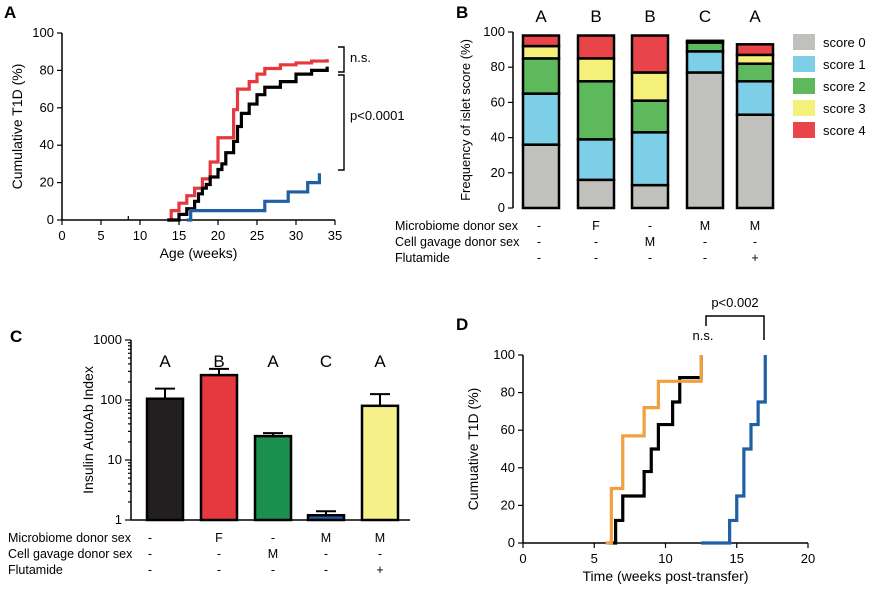  Describe the element at coordinates (844, 108) in the screenshot. I see `legend-label: score 3` at that location.